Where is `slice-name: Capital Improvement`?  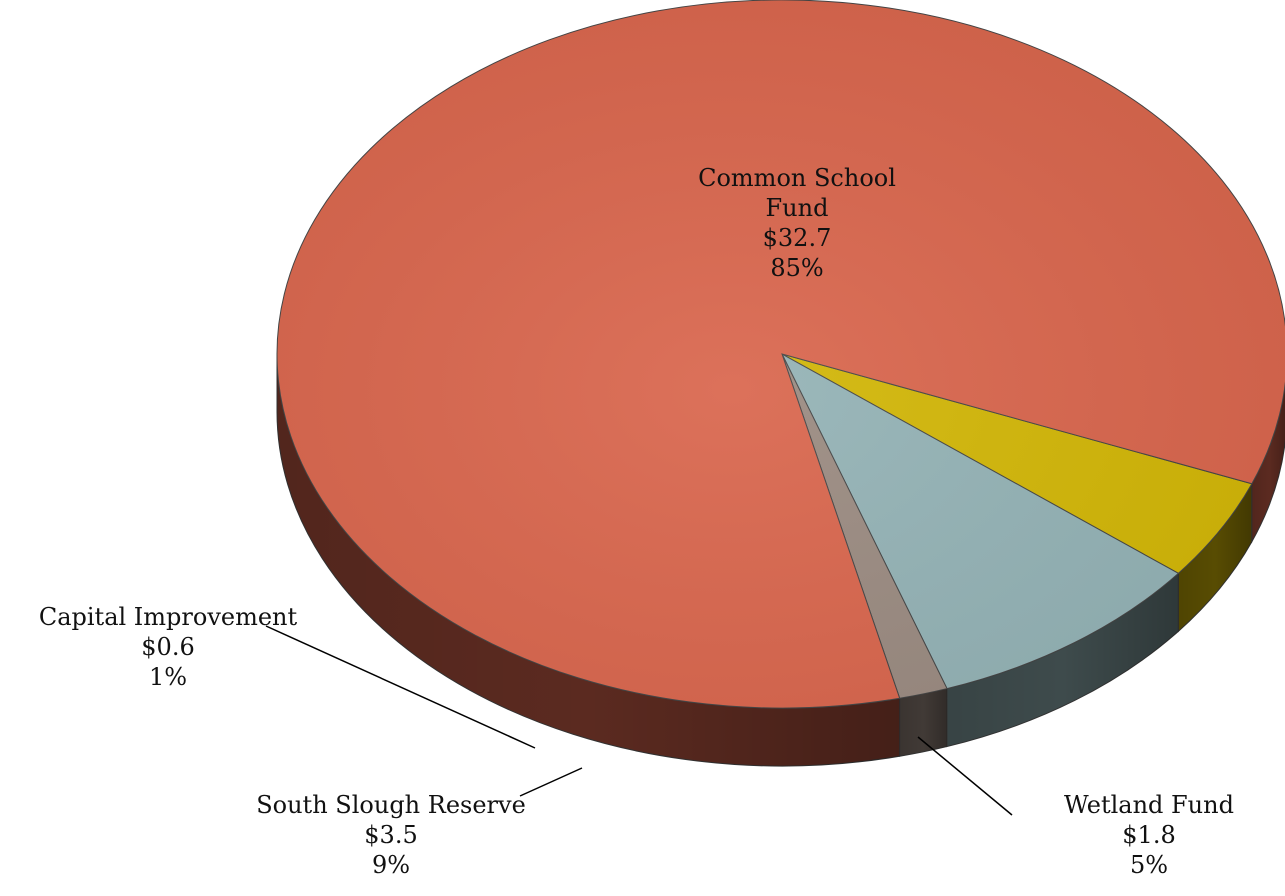
slice-name: Capital Improvement is located at coordinates (168, 617).